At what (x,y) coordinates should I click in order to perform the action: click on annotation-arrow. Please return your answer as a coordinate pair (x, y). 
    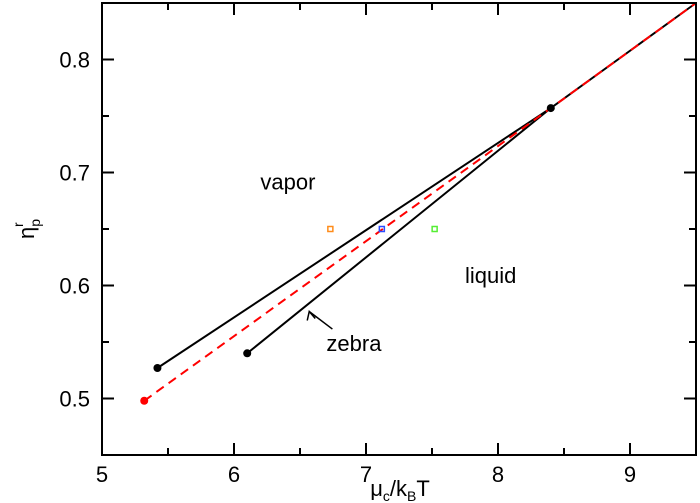
    Looking at the image, I should click on (320, 320).